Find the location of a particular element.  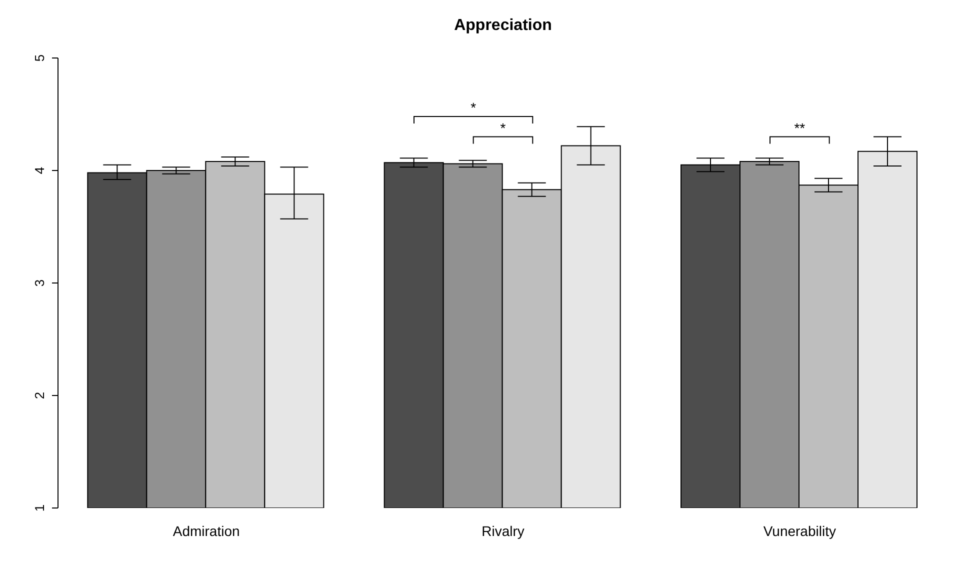

x-tick-label: Rivalry is located at coordinates (503, 530).